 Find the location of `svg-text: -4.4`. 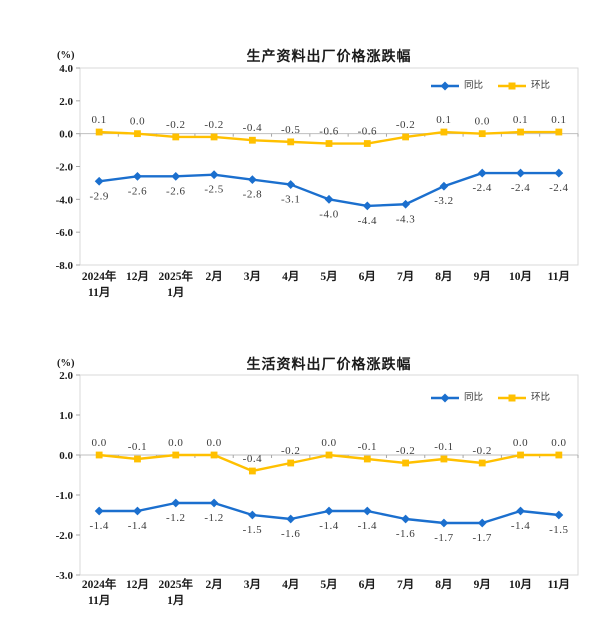

svg-text: -4.4 is located at coordinates (367, 221).